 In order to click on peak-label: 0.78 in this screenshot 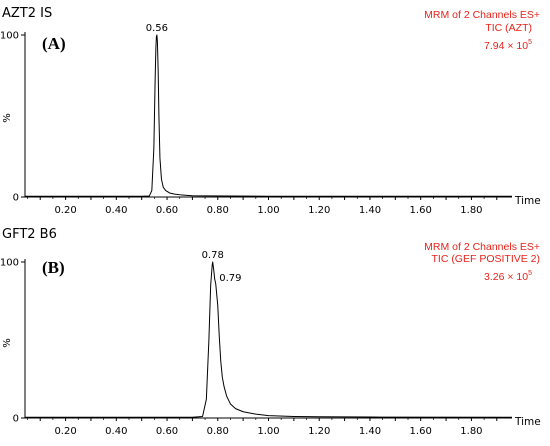, I will do `click(213, 255)`.